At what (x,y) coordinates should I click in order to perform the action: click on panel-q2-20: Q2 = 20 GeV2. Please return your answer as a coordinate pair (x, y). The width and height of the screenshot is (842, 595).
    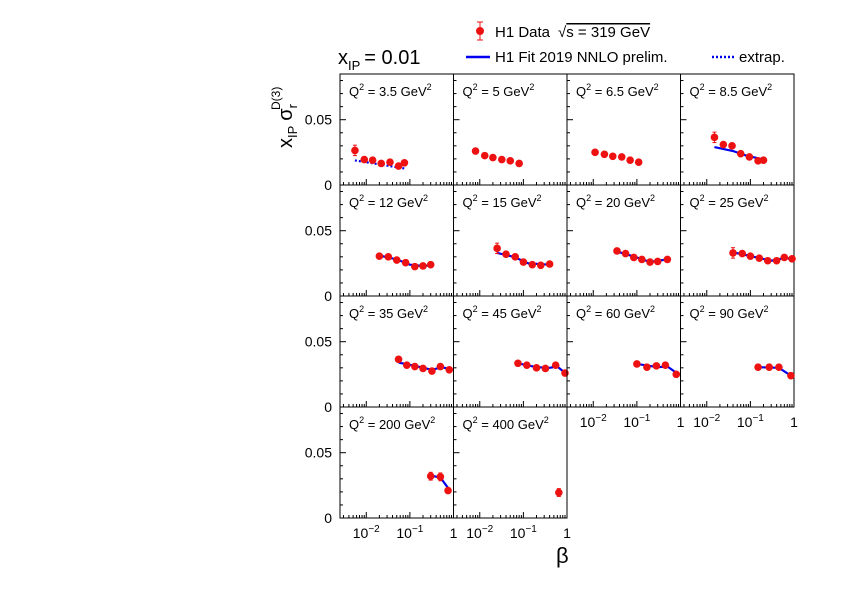
    Looking at the image, I should click on (623, 240).